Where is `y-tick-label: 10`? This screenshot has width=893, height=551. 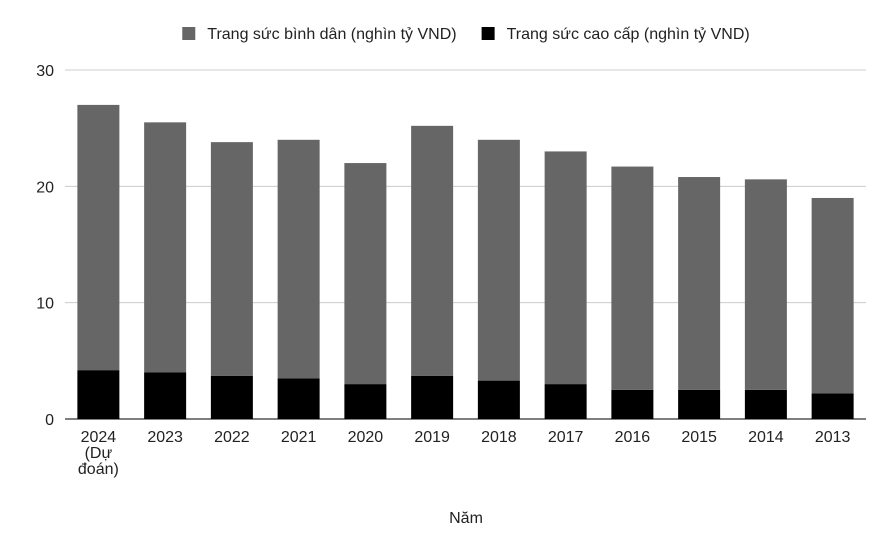
y-tick-label: 10 is located at coordinates (45, 304).